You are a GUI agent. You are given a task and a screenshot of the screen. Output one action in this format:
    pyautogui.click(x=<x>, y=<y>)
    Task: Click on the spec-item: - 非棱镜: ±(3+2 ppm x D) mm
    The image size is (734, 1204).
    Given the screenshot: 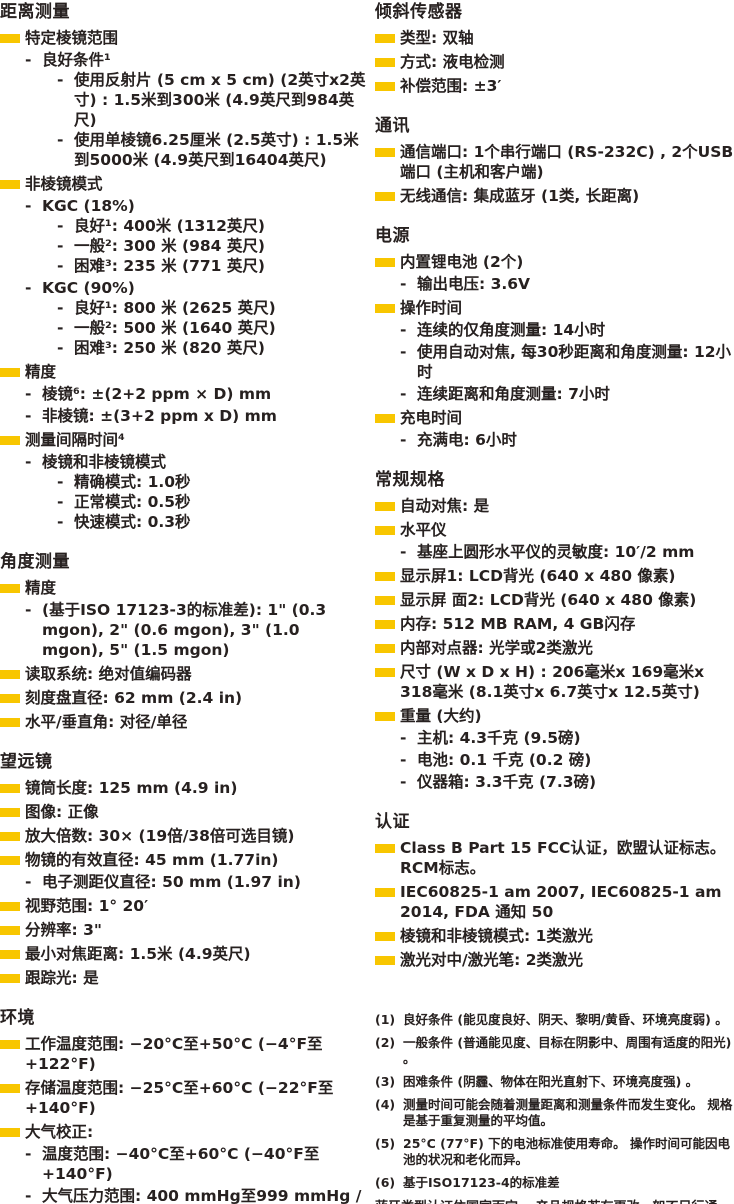 What is the action you would take?
    pyautogui.click(x=183, y=416)
    